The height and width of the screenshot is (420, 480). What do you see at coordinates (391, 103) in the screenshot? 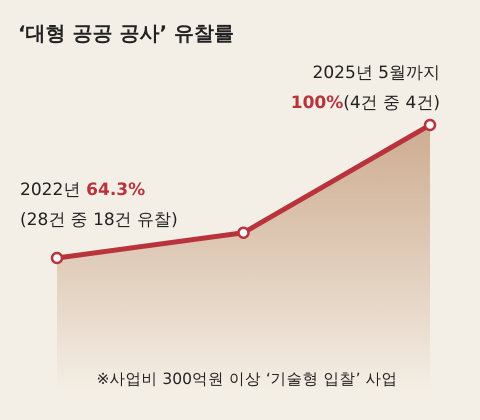
I see `text: (4건 중 4건)` at bounding box center [391, 103].